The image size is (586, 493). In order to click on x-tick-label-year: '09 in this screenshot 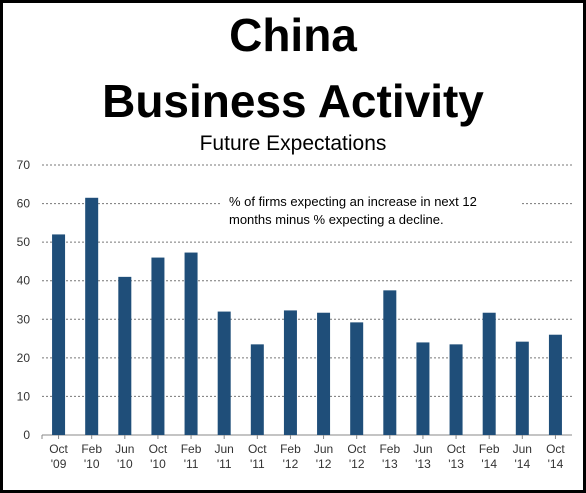, I will do `click(59, 464)`.